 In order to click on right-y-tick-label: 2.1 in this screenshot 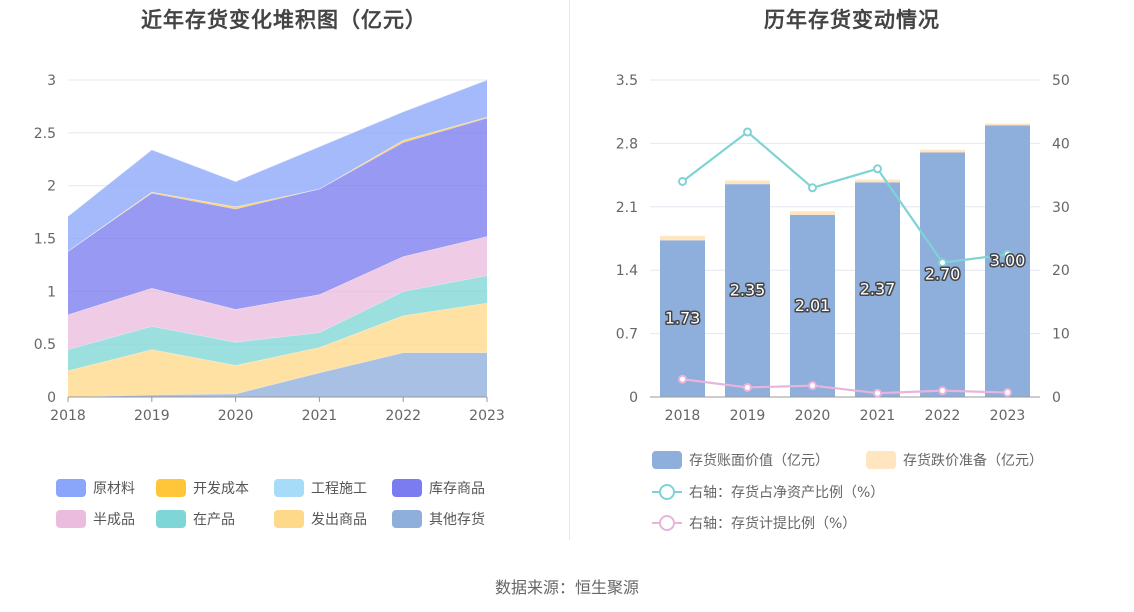, I will do `click(627, 208)`.